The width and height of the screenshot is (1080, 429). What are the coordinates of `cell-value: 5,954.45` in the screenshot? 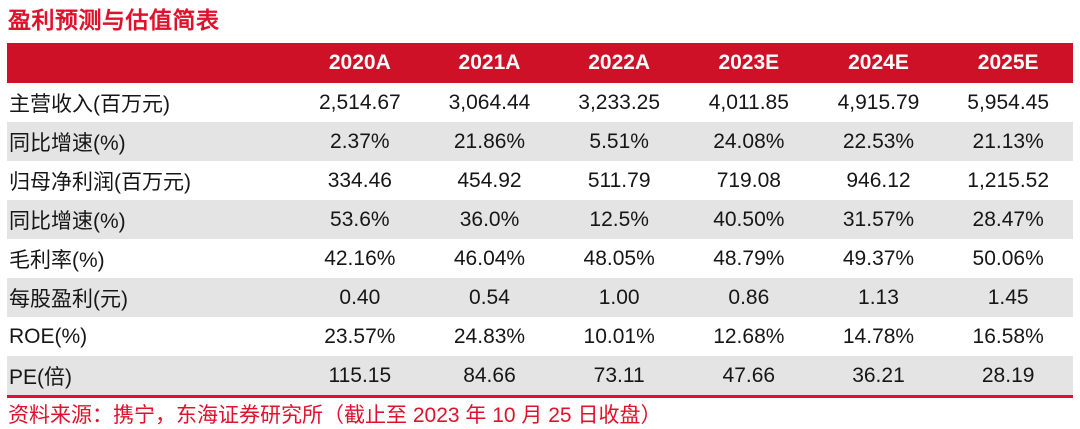 It's located at (1008, 102).